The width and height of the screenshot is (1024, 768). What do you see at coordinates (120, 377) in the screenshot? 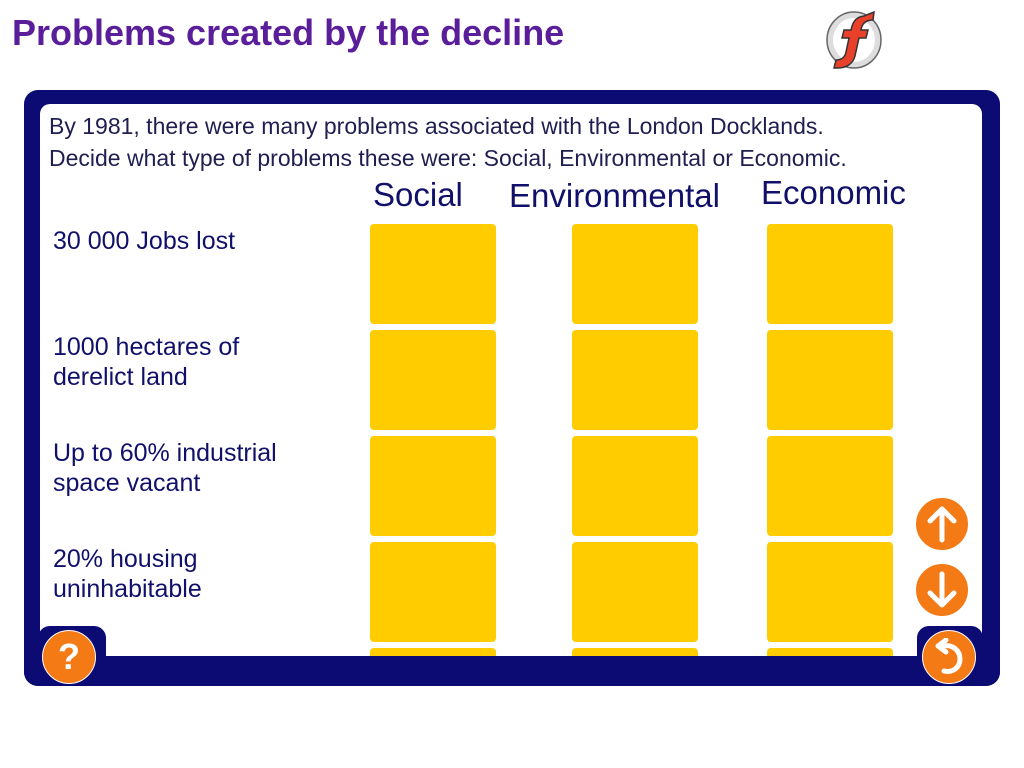
I see `row-label-2-line-2: derelict land` at bounding box center [120, 377].